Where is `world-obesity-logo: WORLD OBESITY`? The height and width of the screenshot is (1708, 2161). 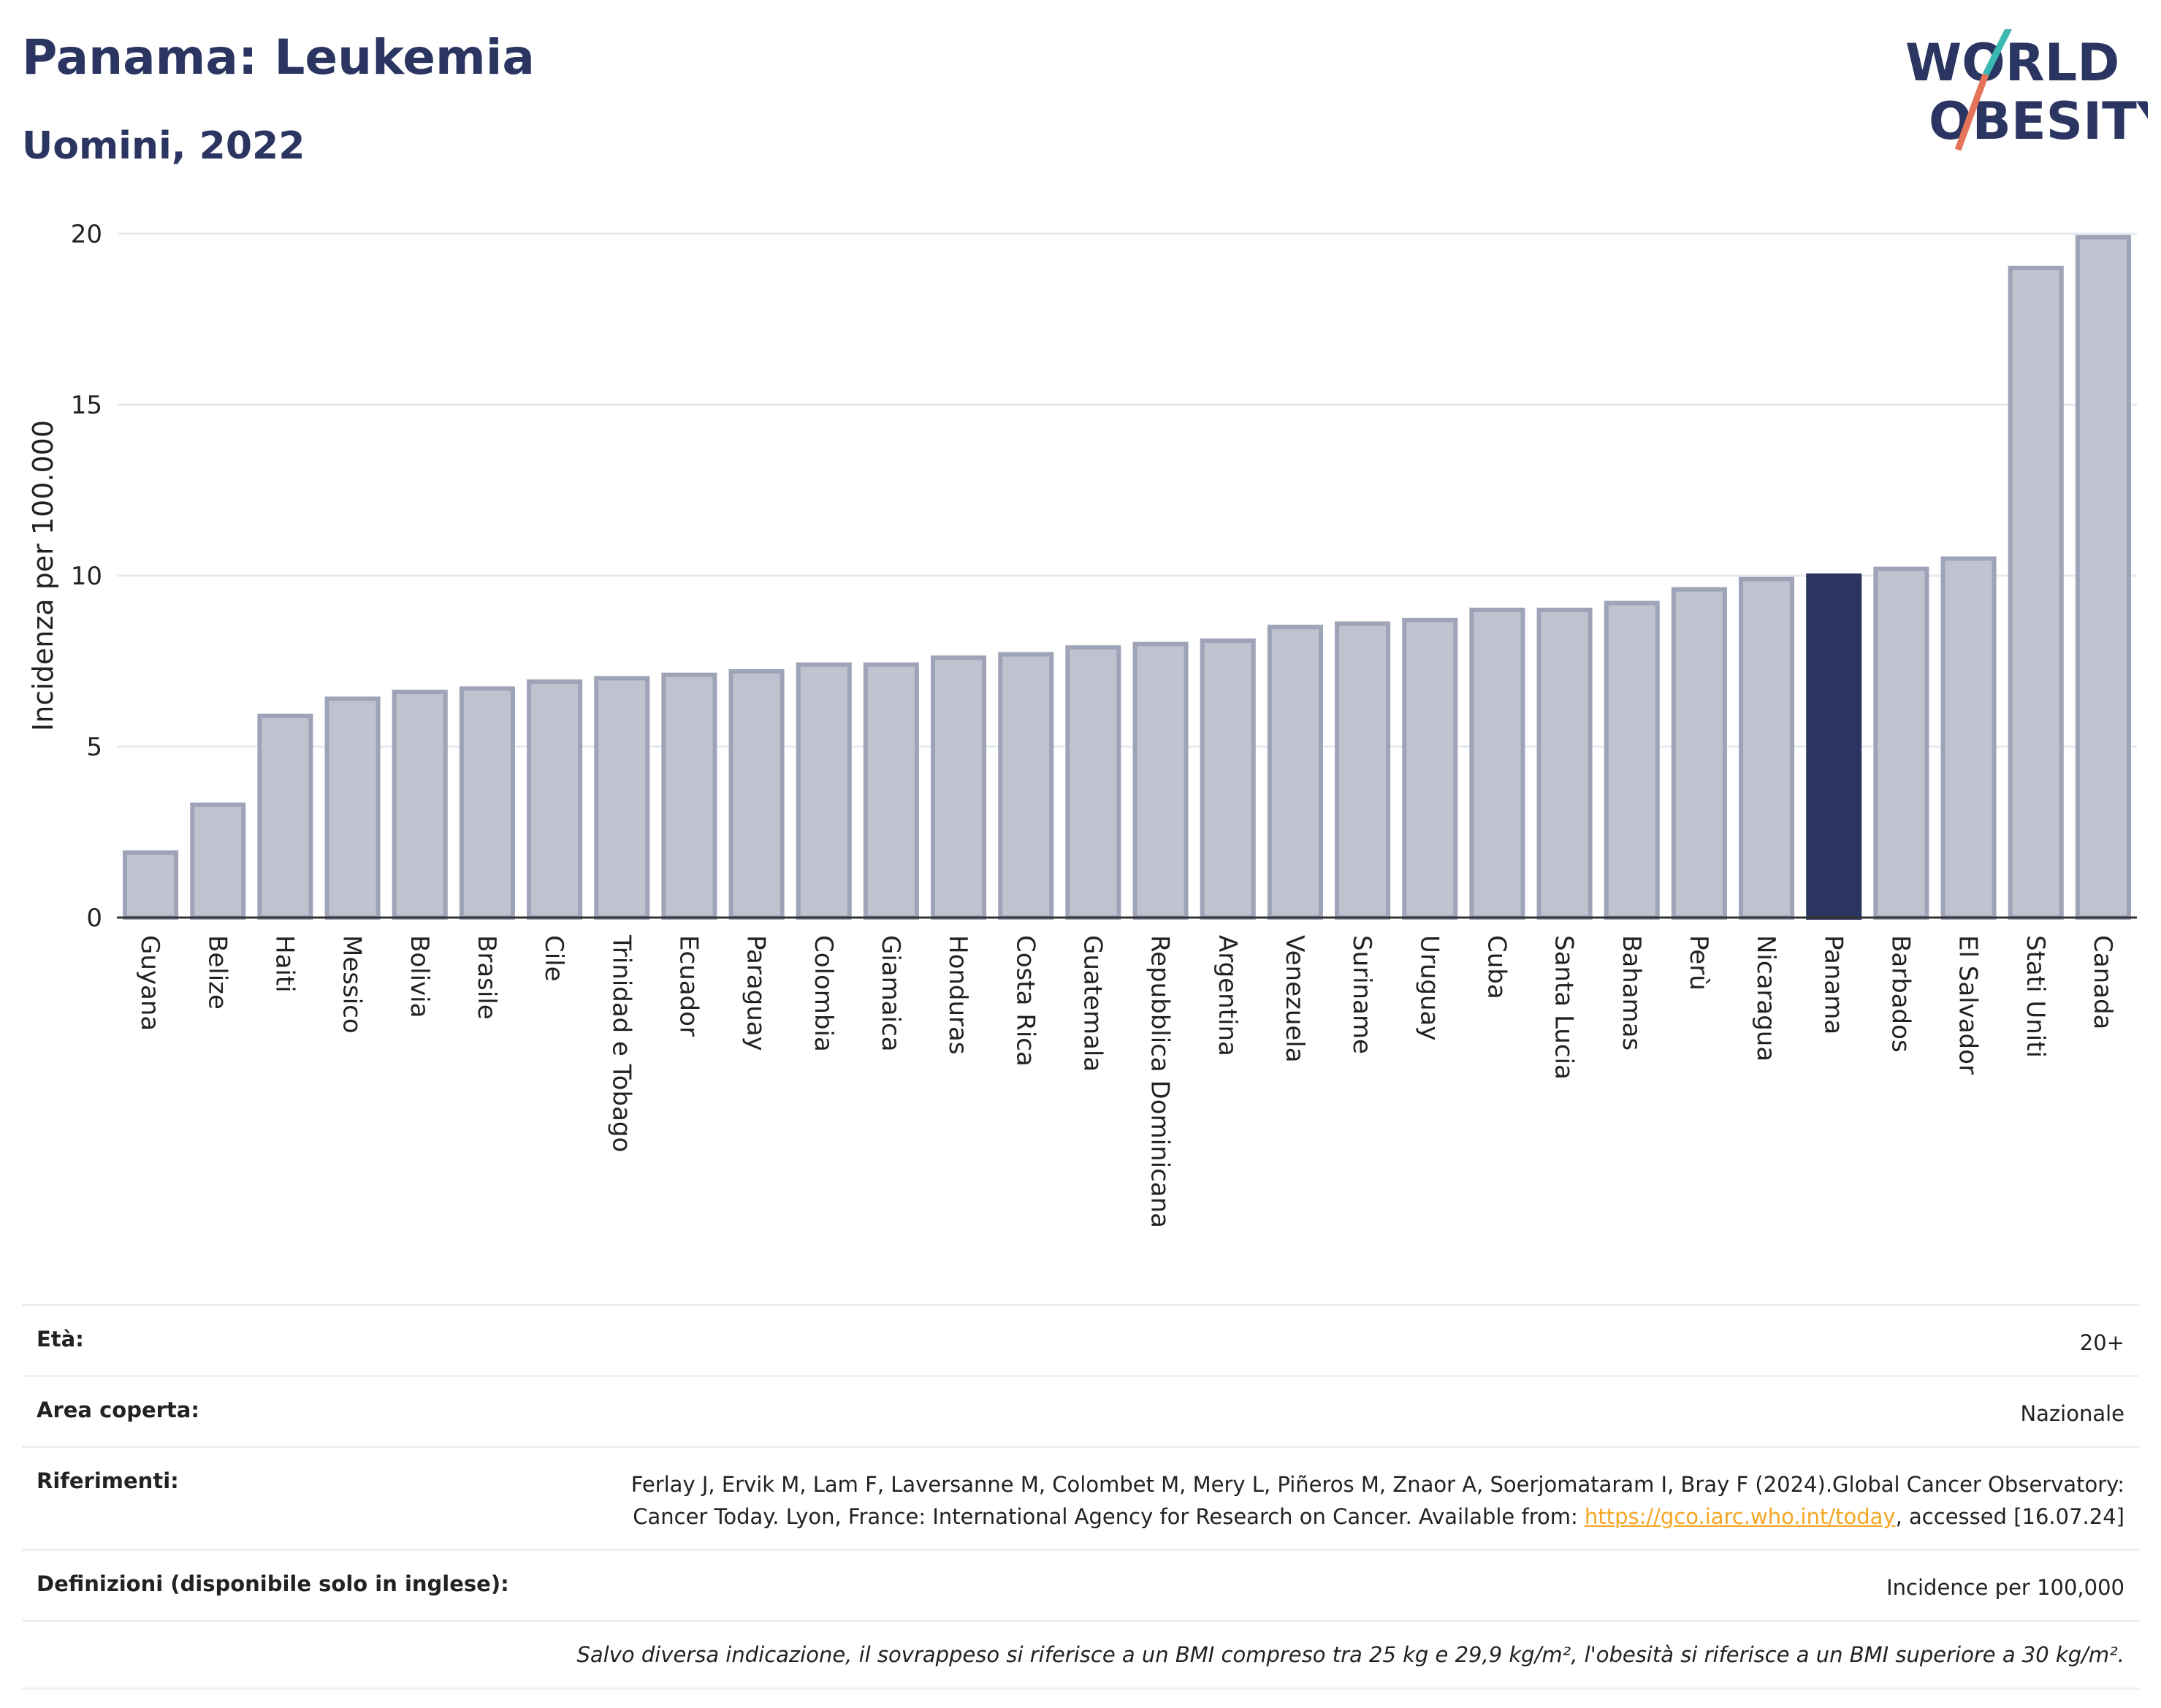
world-obesity-logo: WORLD OBESITY is located at coordinates (2027, 90).